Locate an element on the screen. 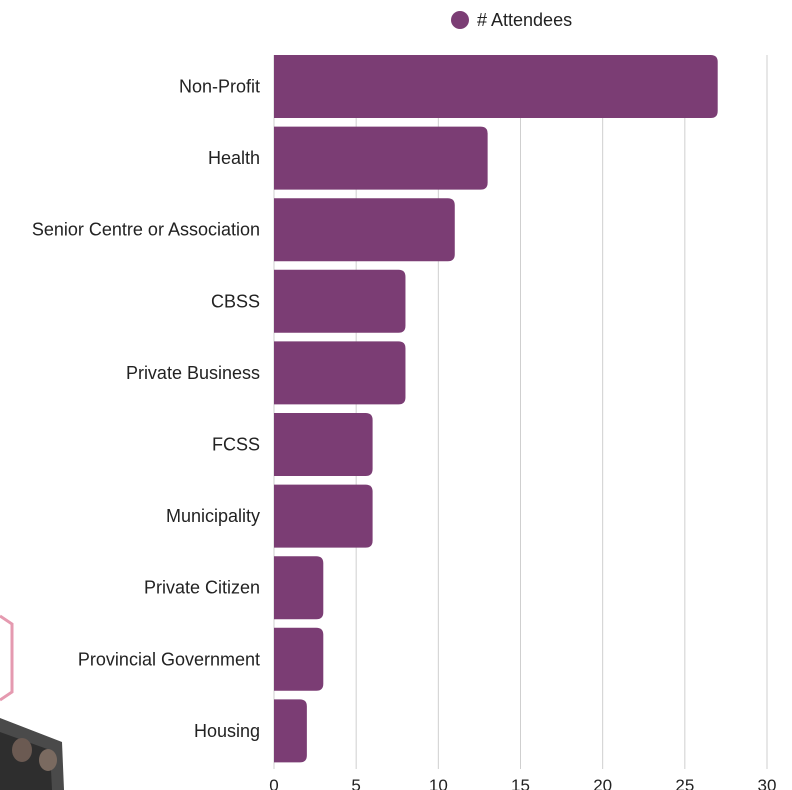  category-label: Senior Centre or Association is located at coordinates (146, 230).